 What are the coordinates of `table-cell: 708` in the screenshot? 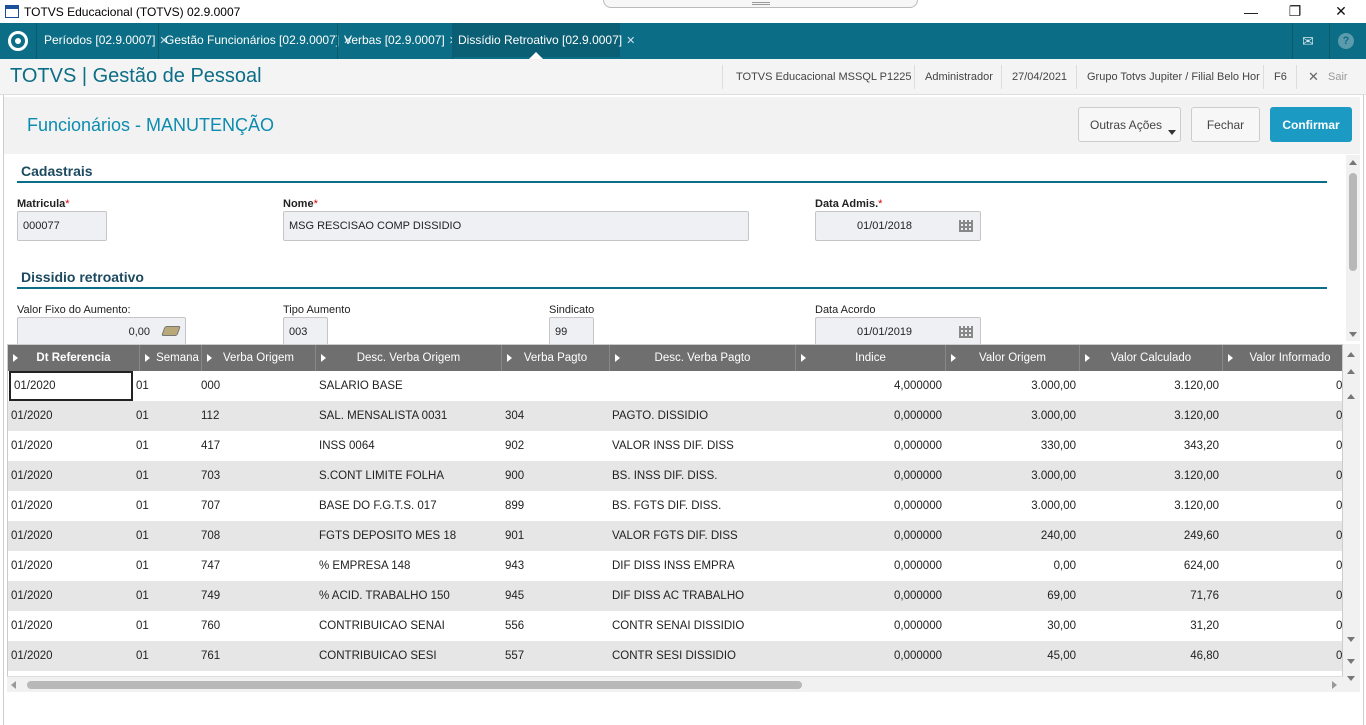 It's located at (211, 536).